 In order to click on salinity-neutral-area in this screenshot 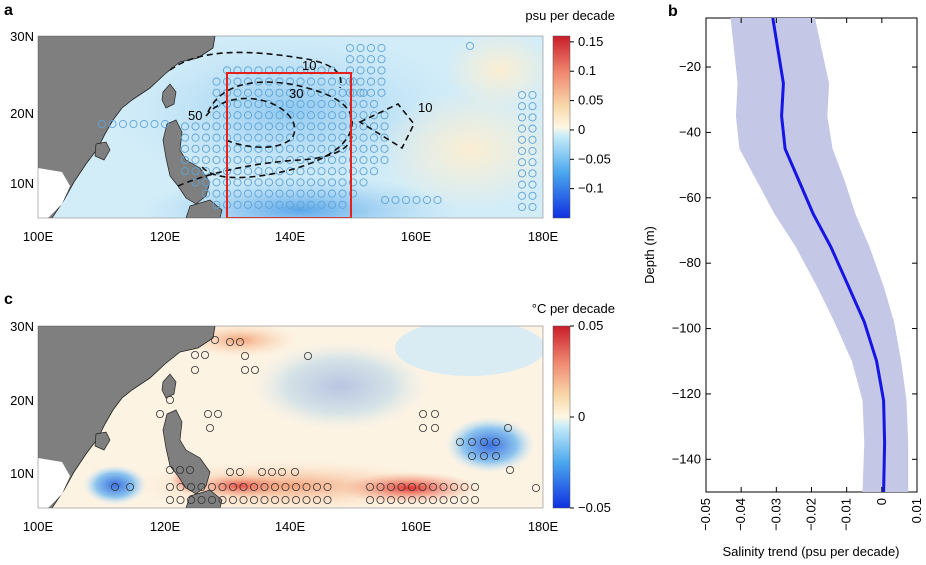, I will do `click(461, 150)`.